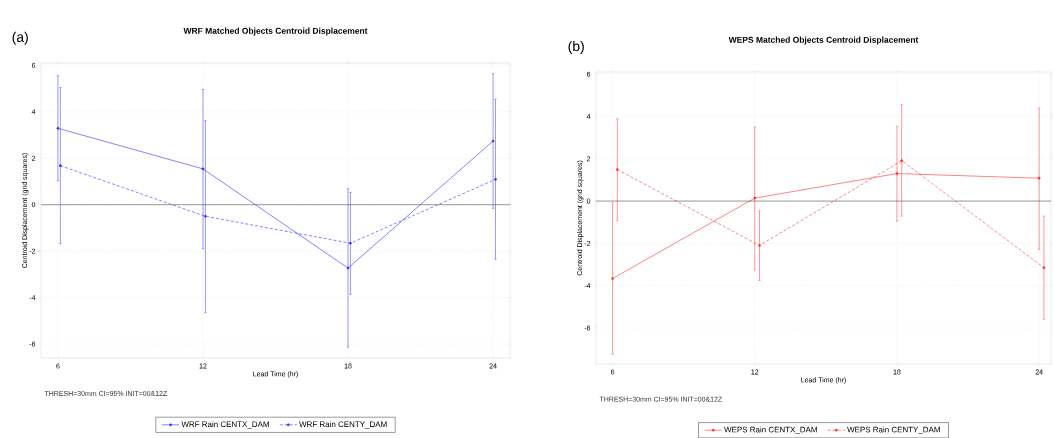 The image size is (1055, 438). I want to click on chart-title: WRF Matched Objects Centroid Displacement, so click(275, 31).